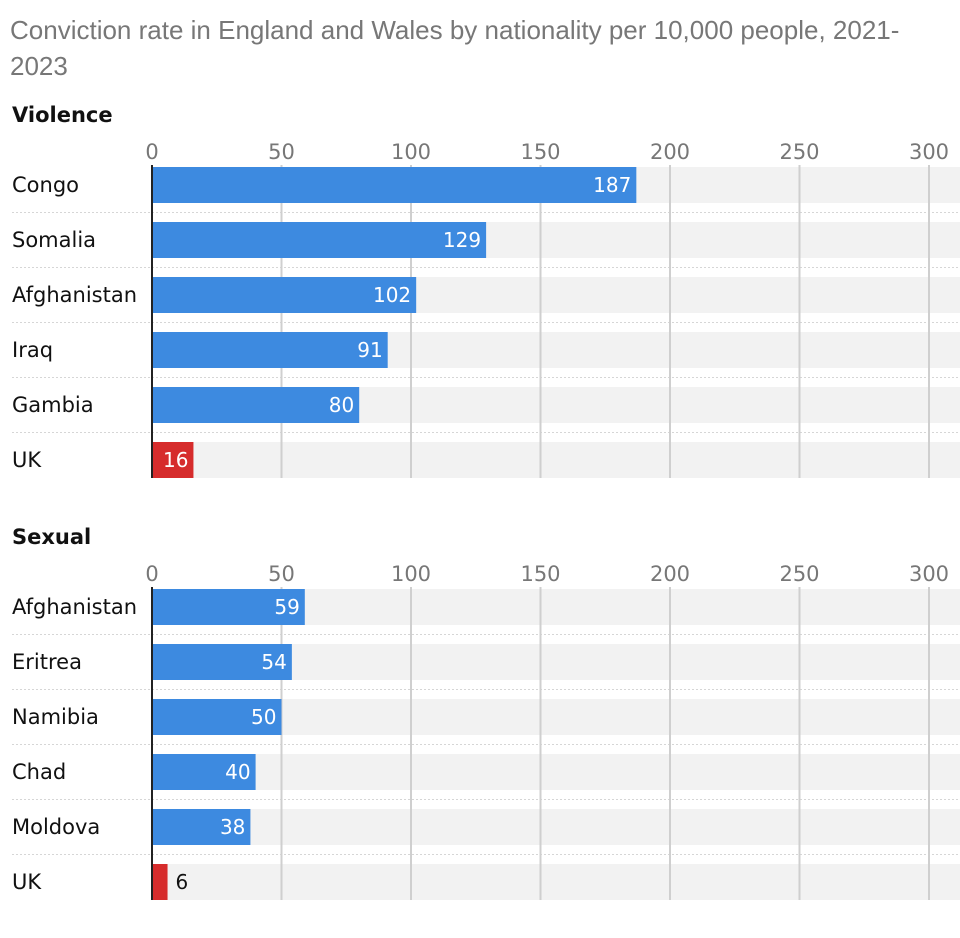  Describe the element at coordinates (273, 662) in the screenshot. I see `value-label: 54` at that location.